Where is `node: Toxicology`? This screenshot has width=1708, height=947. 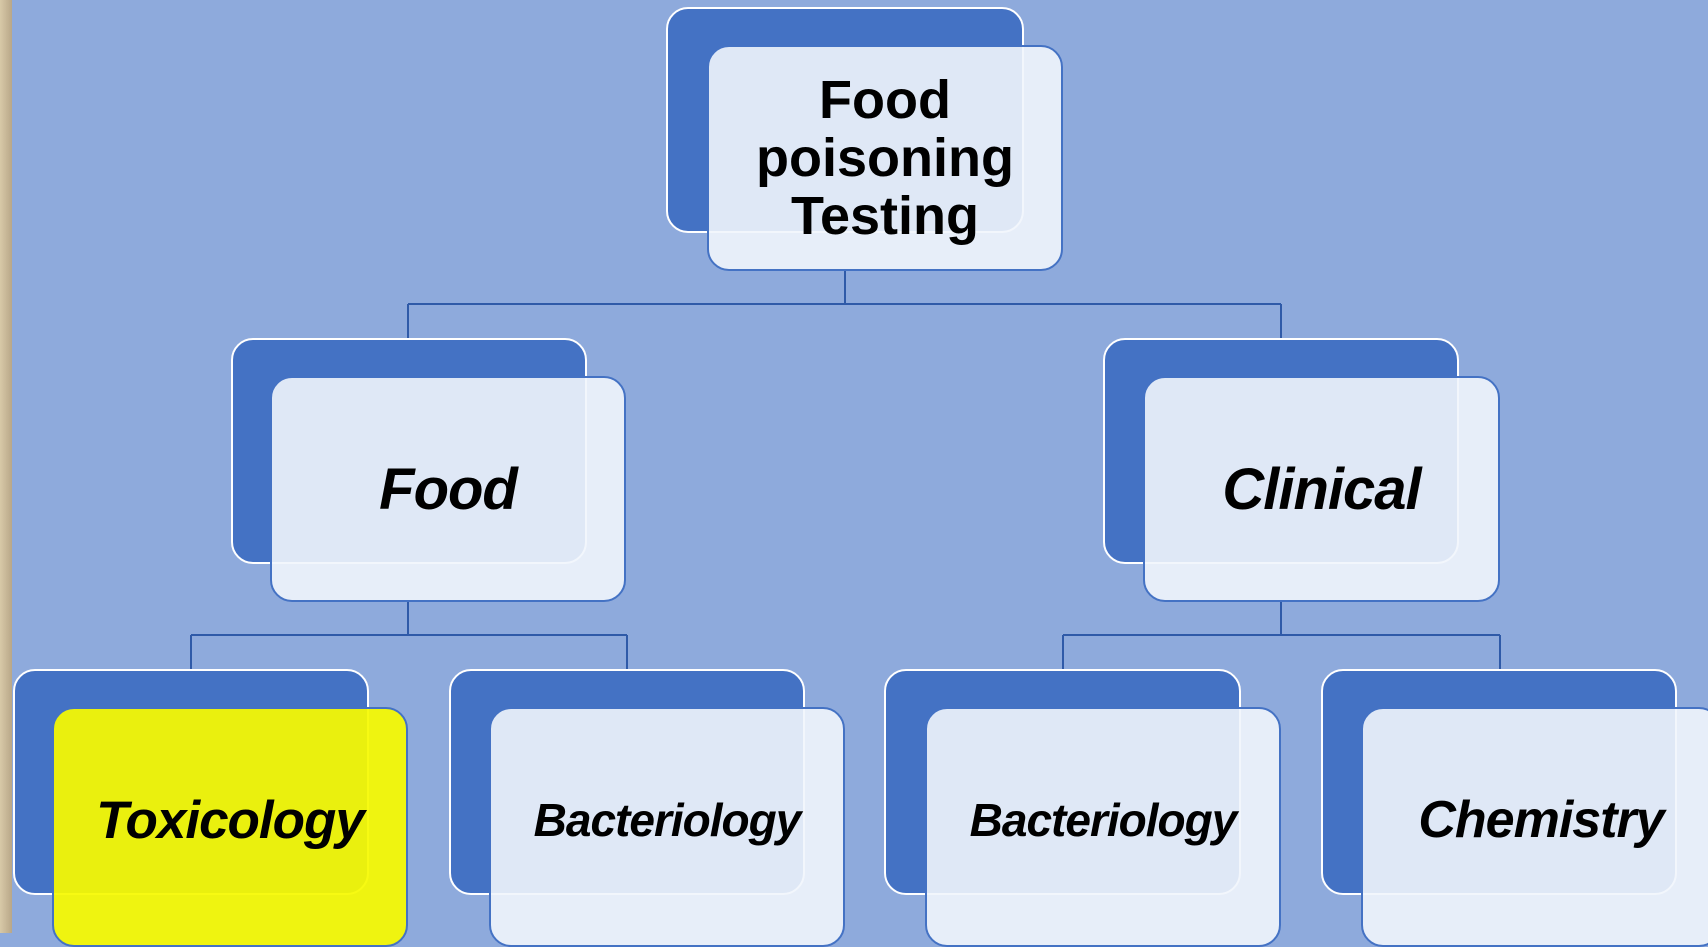 node: Toxicology is located at coordinates (230, 827).